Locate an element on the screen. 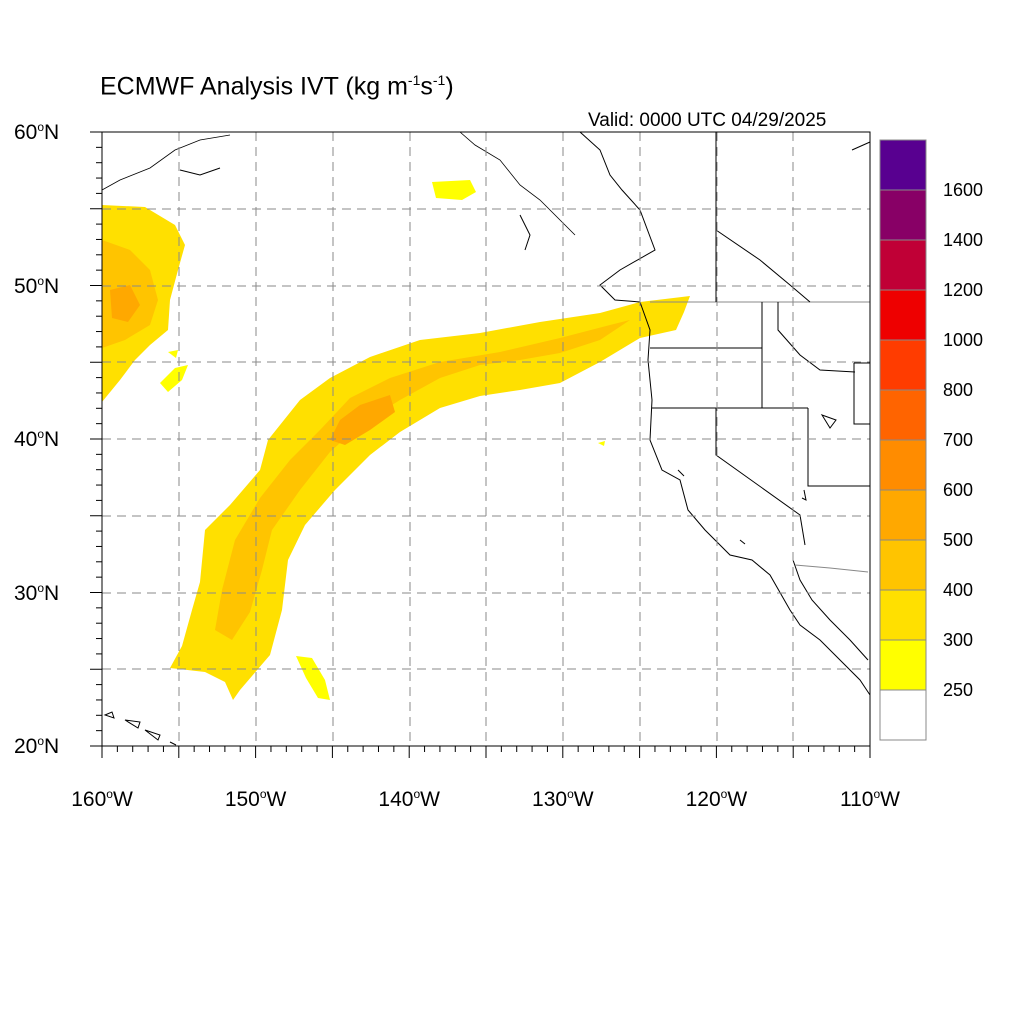 This screenshot has height=1024, width=1024. colorbar-label: 1400 is located at coordinates (963, 240).